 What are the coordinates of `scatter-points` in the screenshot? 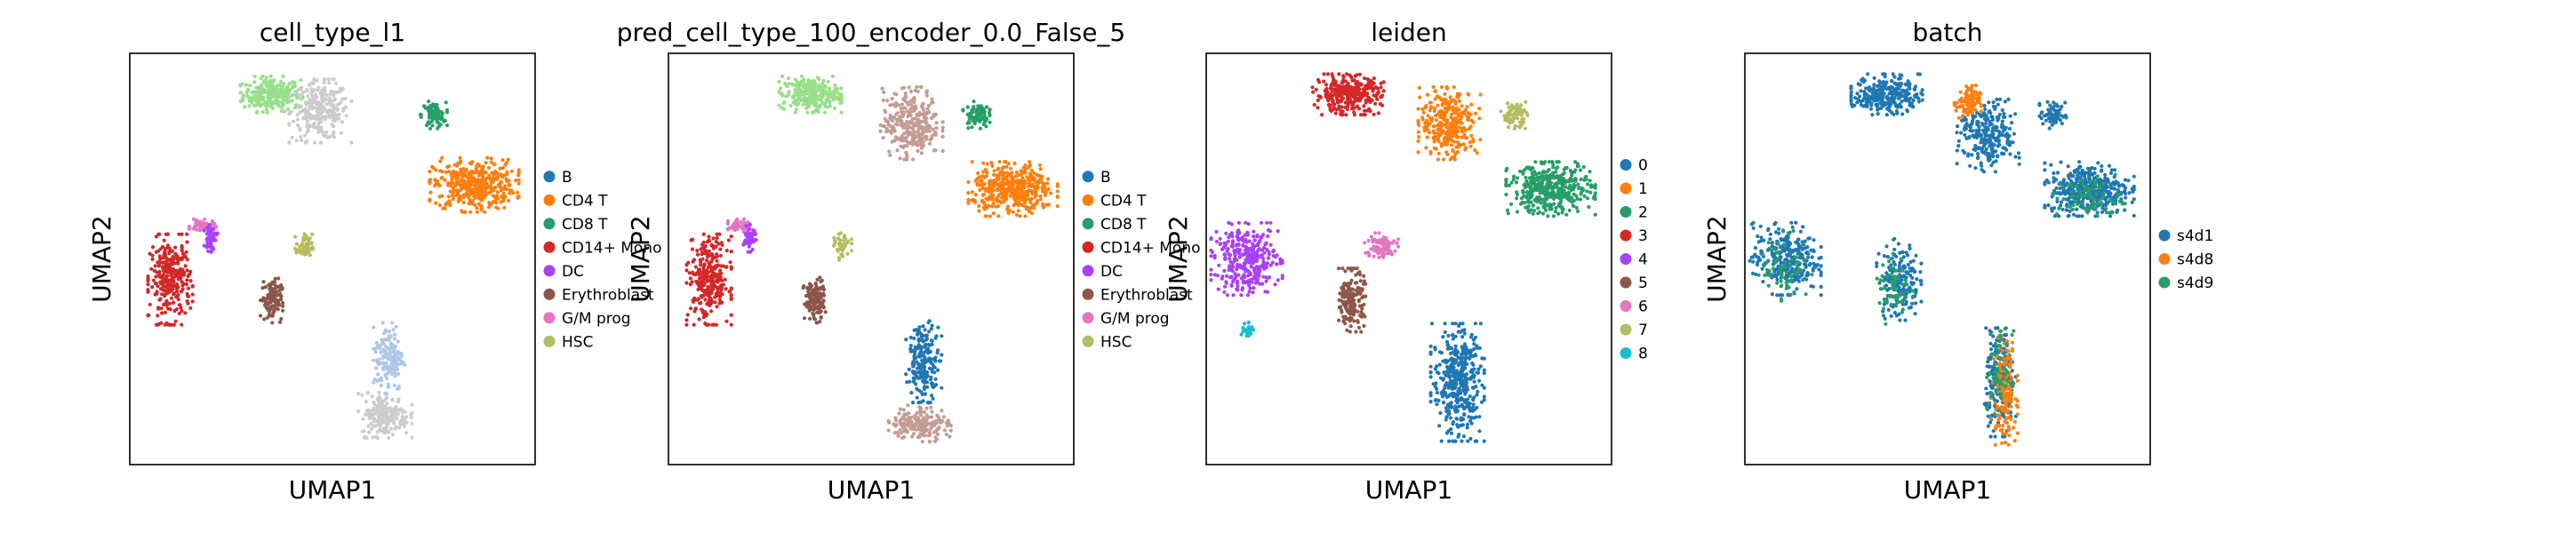 It's located at (333, 257).